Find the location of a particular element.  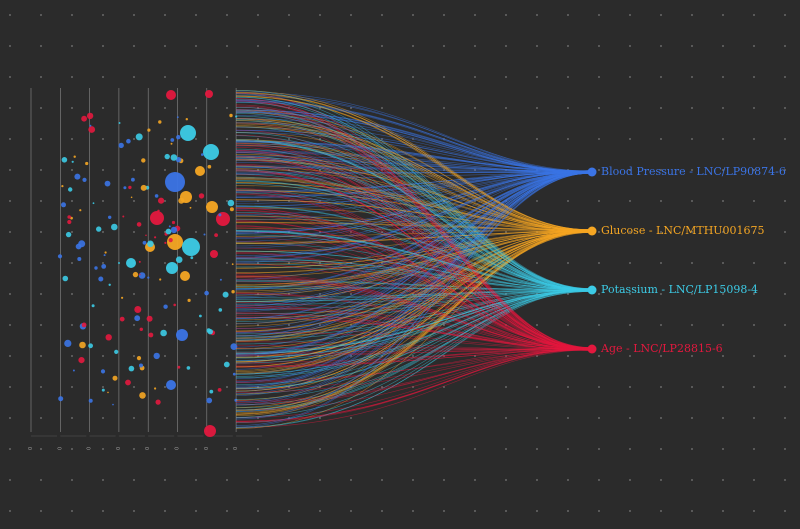

target-label-glucose: Glucose - LNC/MTHU001675 is located at coordinates (683, 230).